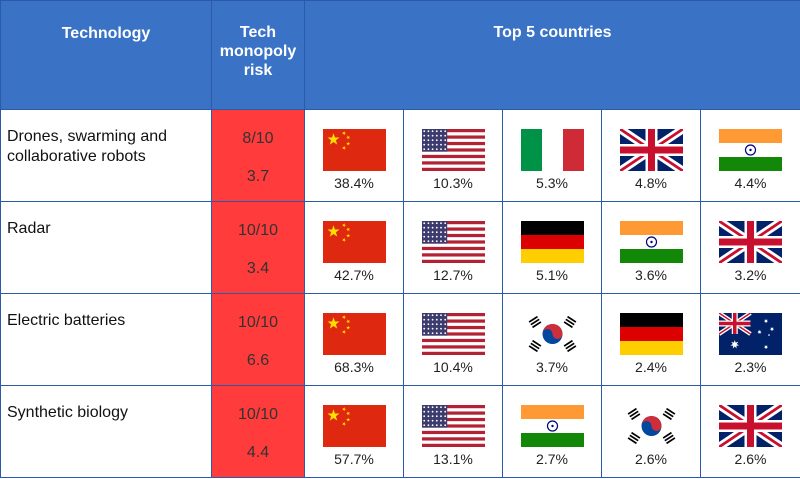 This screenshot has width=800, height=479. I want to click on country-cell: 5.1%, so click(552, 247).